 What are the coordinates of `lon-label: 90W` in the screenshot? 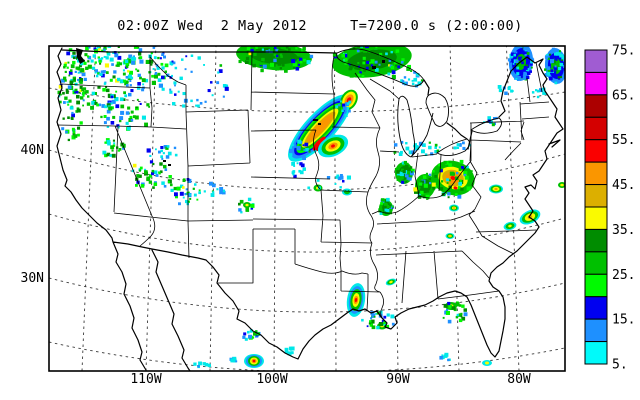 It's located at (398, 379).